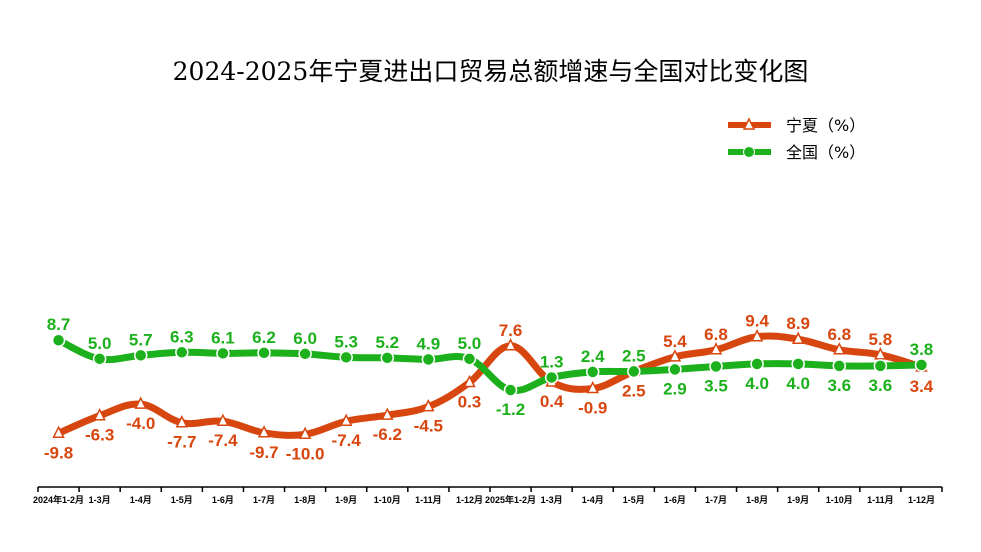 Image resolution: width=981 pixels, height=552 pixels. I want to click on data-label: -6.2, so click(387, 434).